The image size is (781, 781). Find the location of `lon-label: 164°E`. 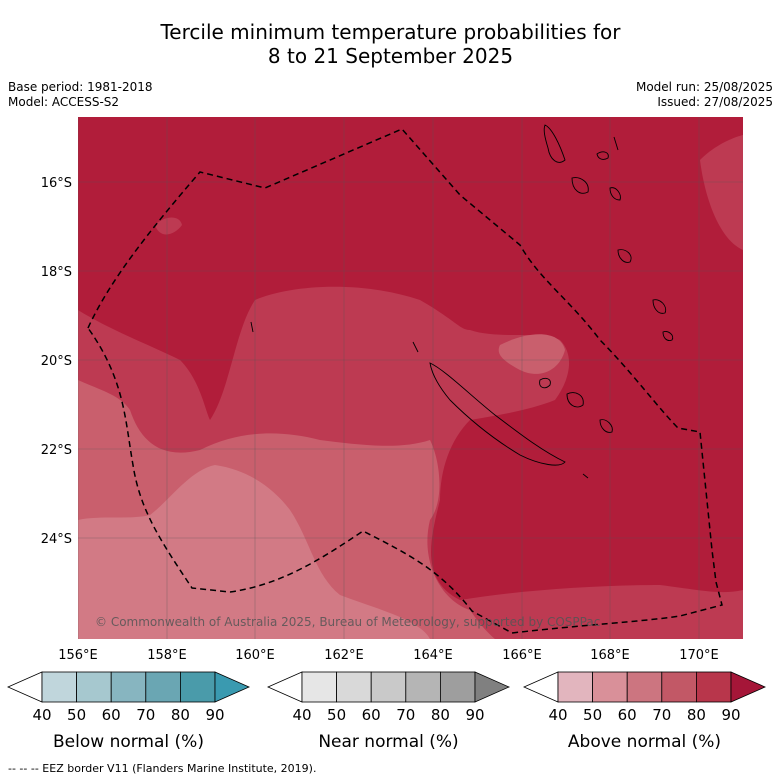

lon-label: 164°E is located at coordinates (433, 655).